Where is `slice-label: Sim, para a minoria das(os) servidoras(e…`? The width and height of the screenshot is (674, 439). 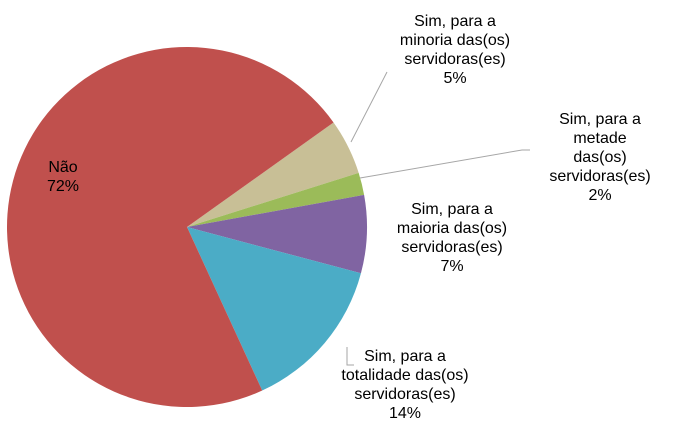
slice-label: Sim, para a minoria das(os) servidoras(e… is located at coordinates (455, 50).